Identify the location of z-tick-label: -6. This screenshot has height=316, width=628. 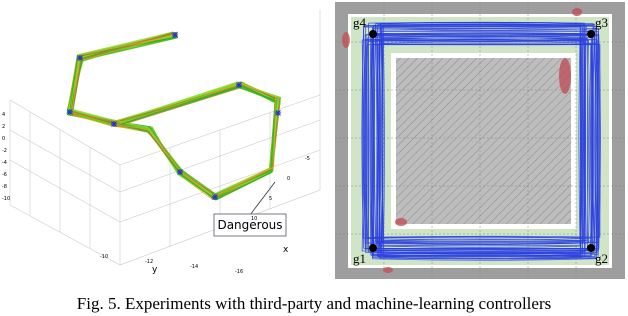
(4, 175).